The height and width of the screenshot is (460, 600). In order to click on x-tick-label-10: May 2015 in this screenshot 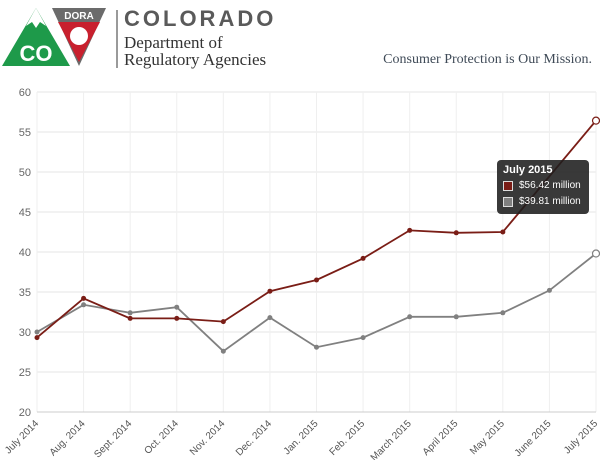, I will do `click(487, 437)`.